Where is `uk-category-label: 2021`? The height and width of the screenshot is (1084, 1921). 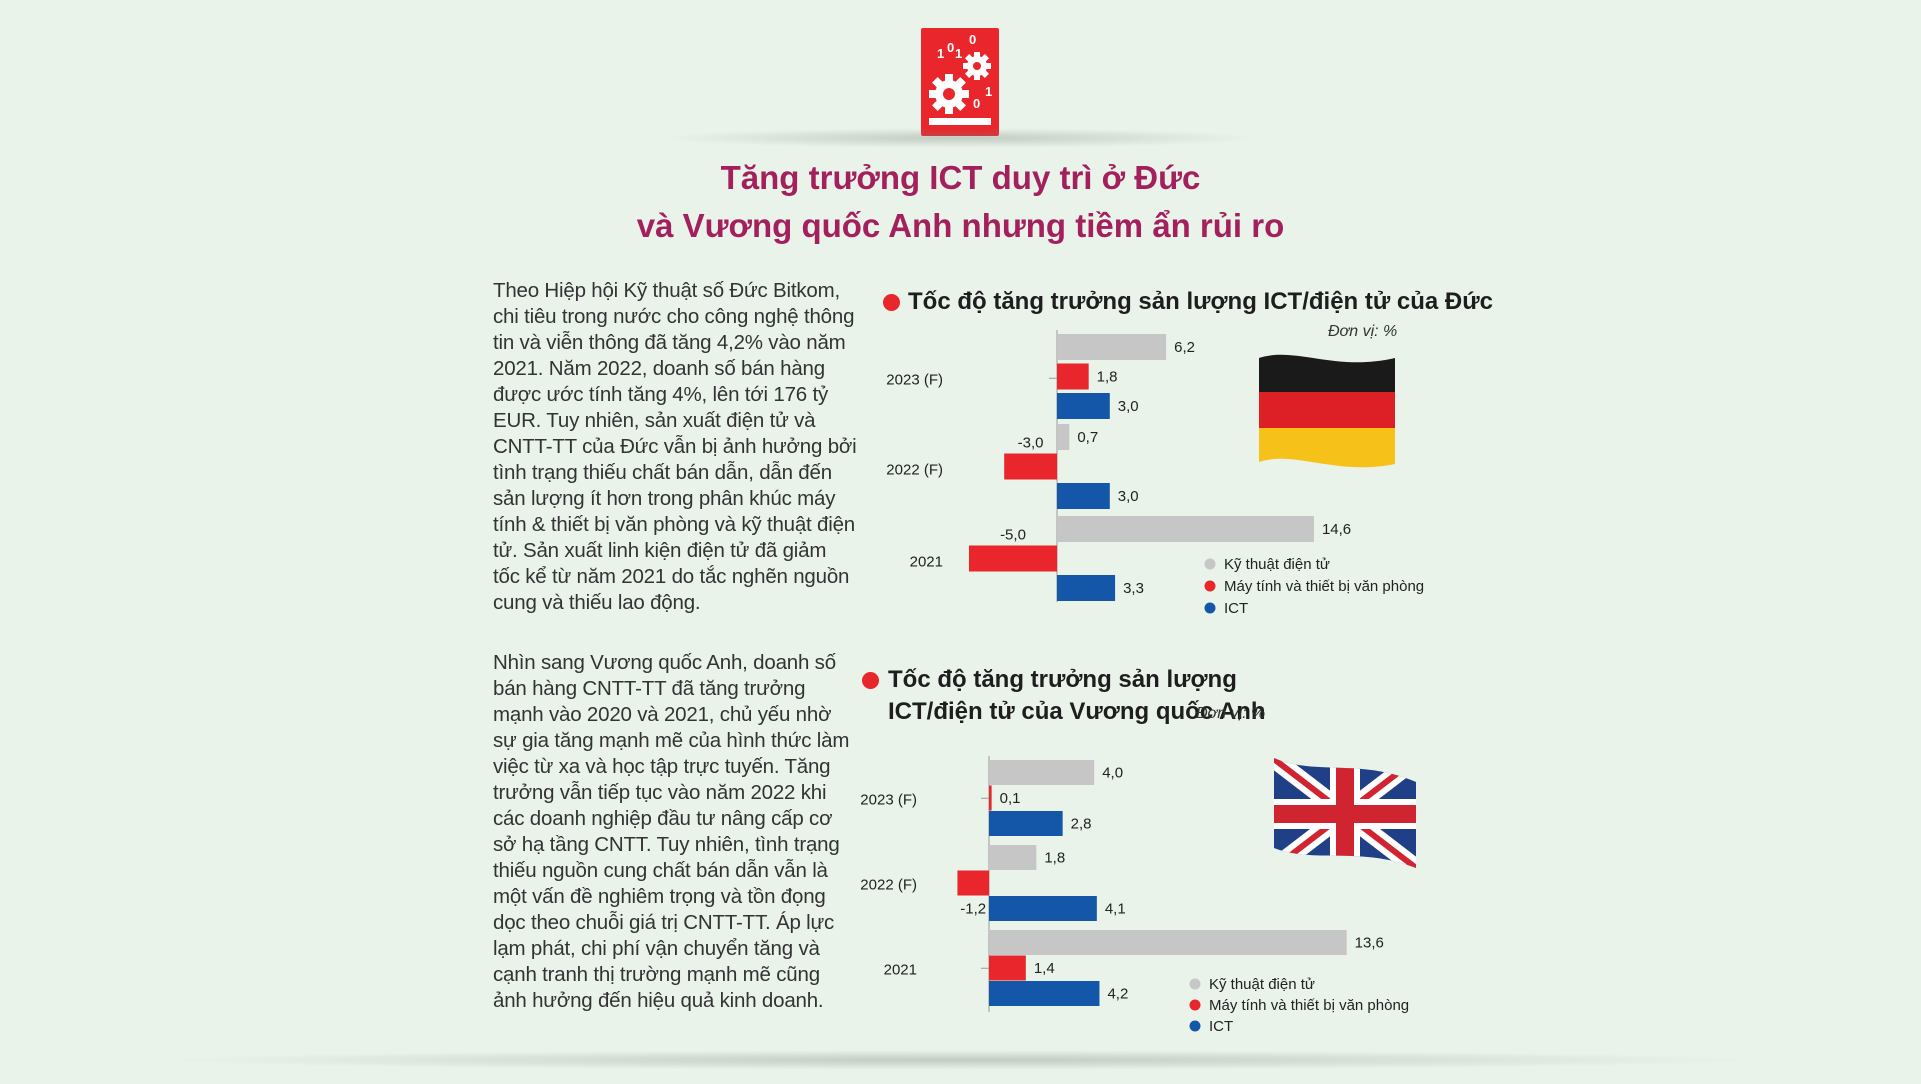 uk-category-label: 2021 is located at coordinates (900, 969).